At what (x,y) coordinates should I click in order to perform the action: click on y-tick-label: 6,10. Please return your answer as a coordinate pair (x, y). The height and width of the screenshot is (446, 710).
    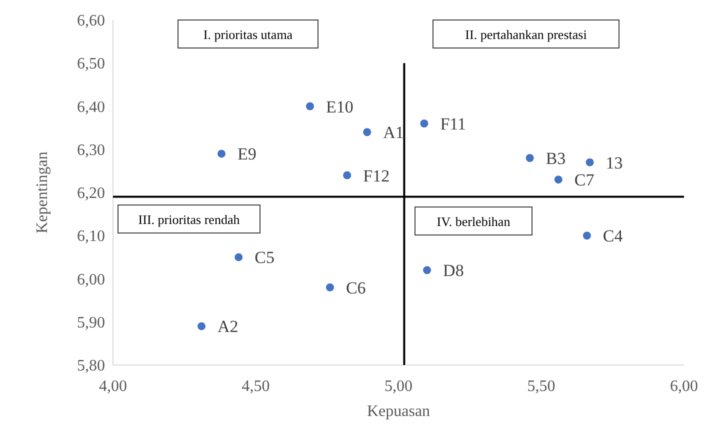
    Looking at the image, I should click on (91, 237).